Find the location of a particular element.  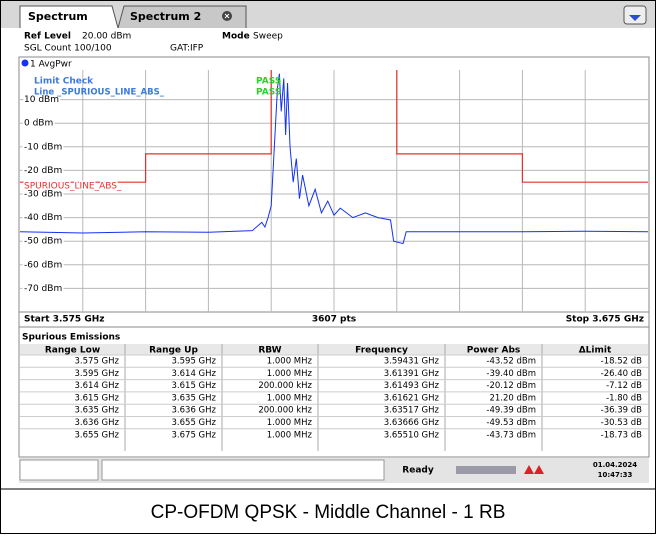

menu-arrow is located at coordinates (635, 18).